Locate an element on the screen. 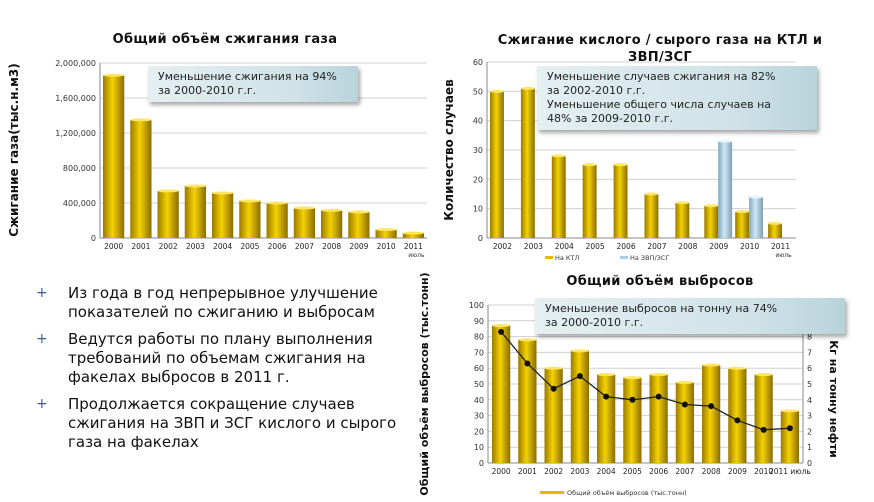 The height and width of the screenshot is (502, 874). chart1-xtick-label: 2002 is located at coordinates (168, 246).